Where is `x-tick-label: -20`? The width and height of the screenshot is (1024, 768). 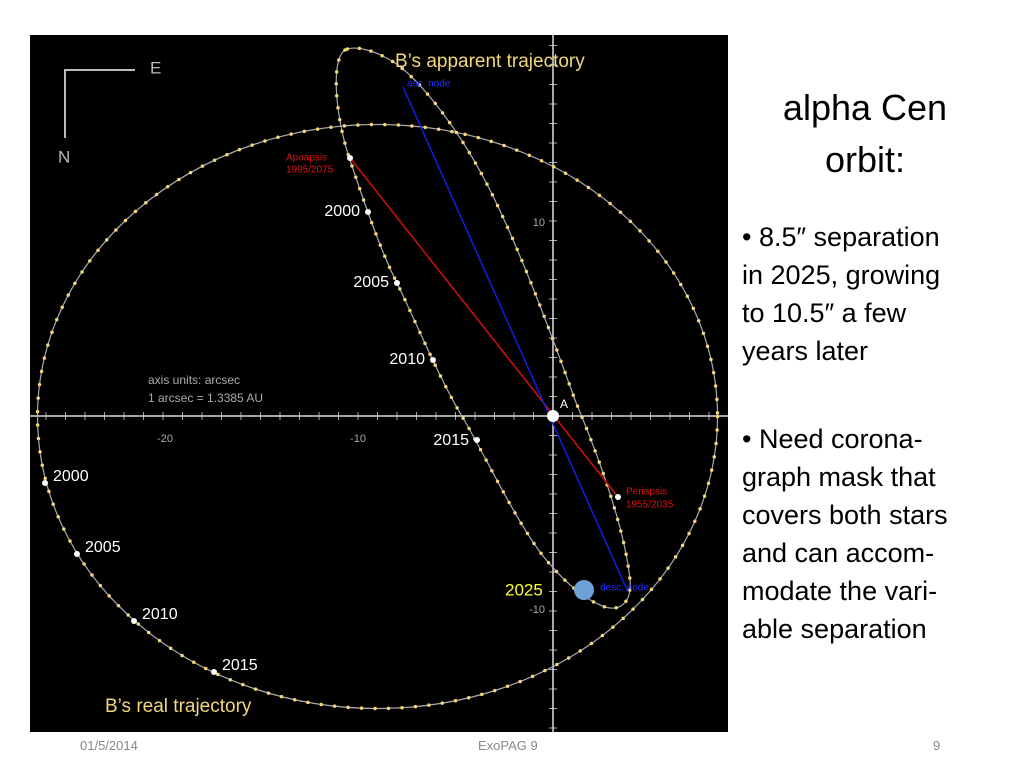
x-tick-label: -20 is located at coordinates (165, 439).